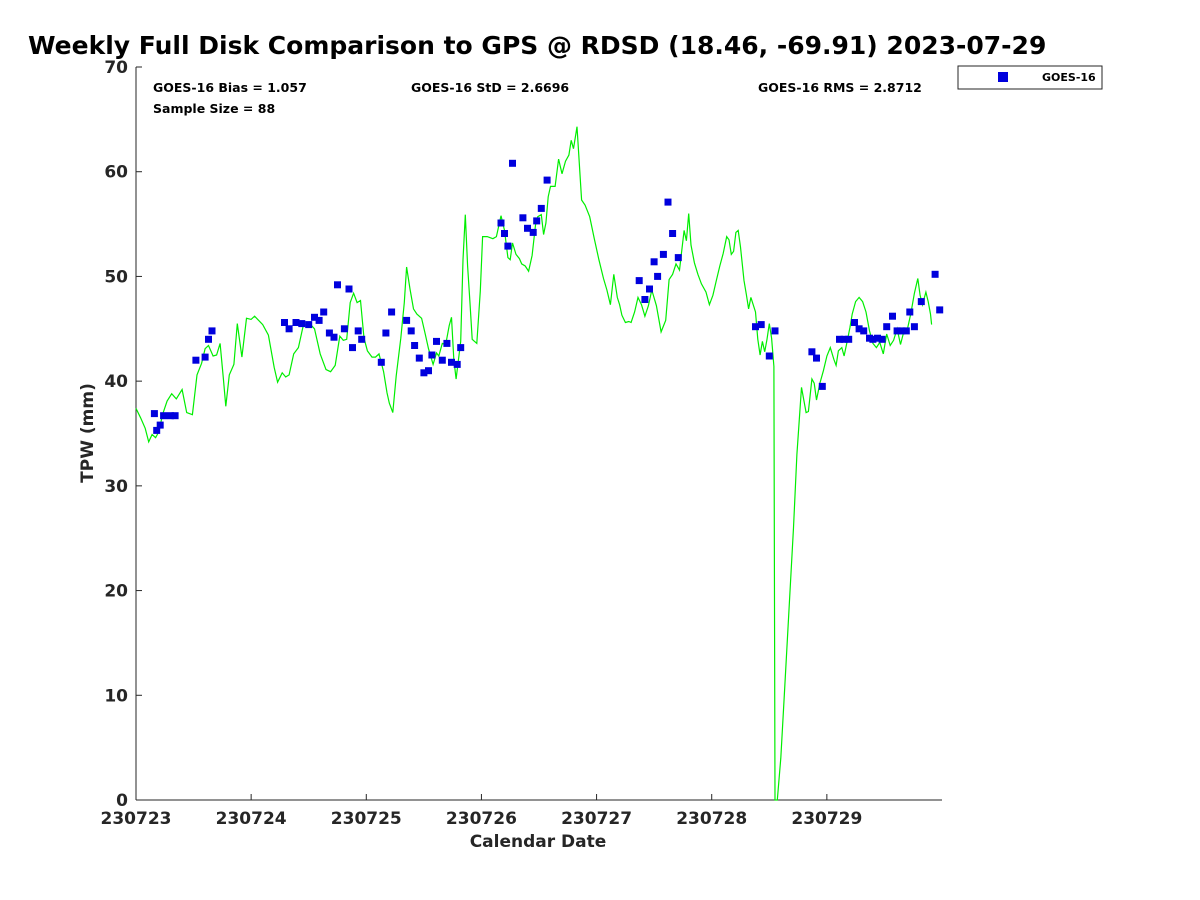  I want to click on legend-box, so click(1030, 77).